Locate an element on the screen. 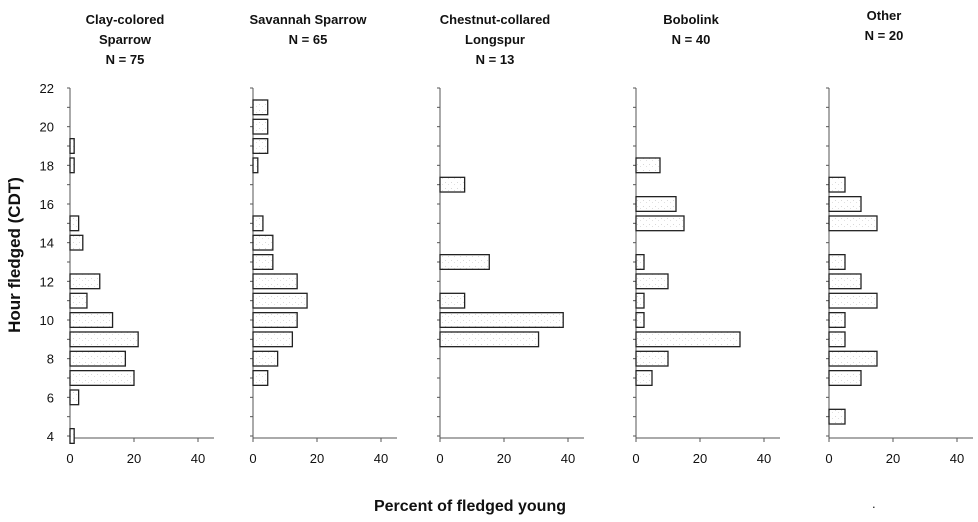 This screenshot has height=522, width=978. panel-title: Other N = 20 is located at coordinates (884, 26).